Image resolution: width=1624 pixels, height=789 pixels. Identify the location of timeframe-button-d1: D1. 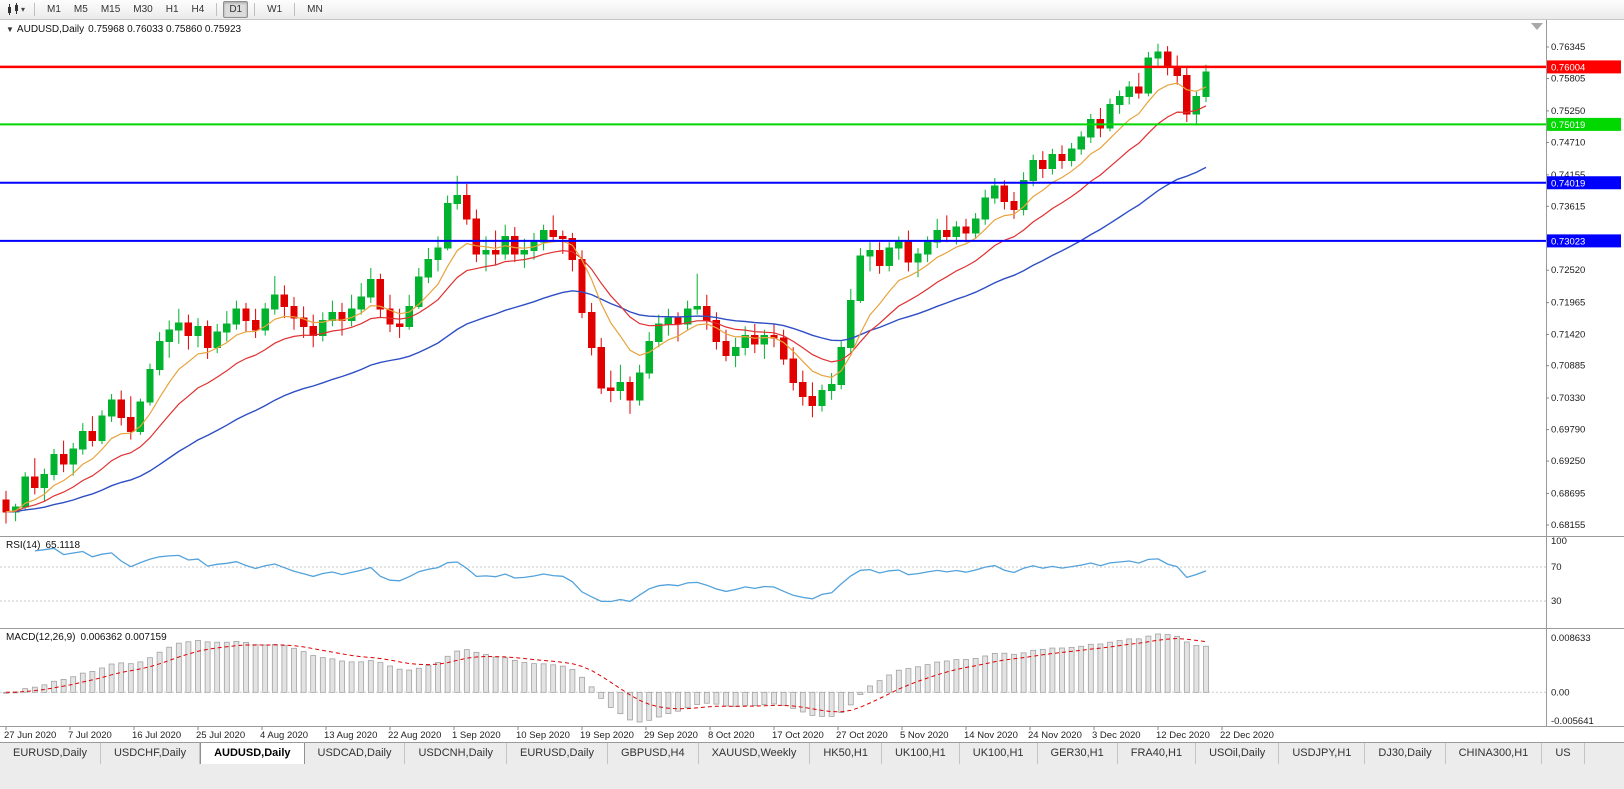
(236, 9).